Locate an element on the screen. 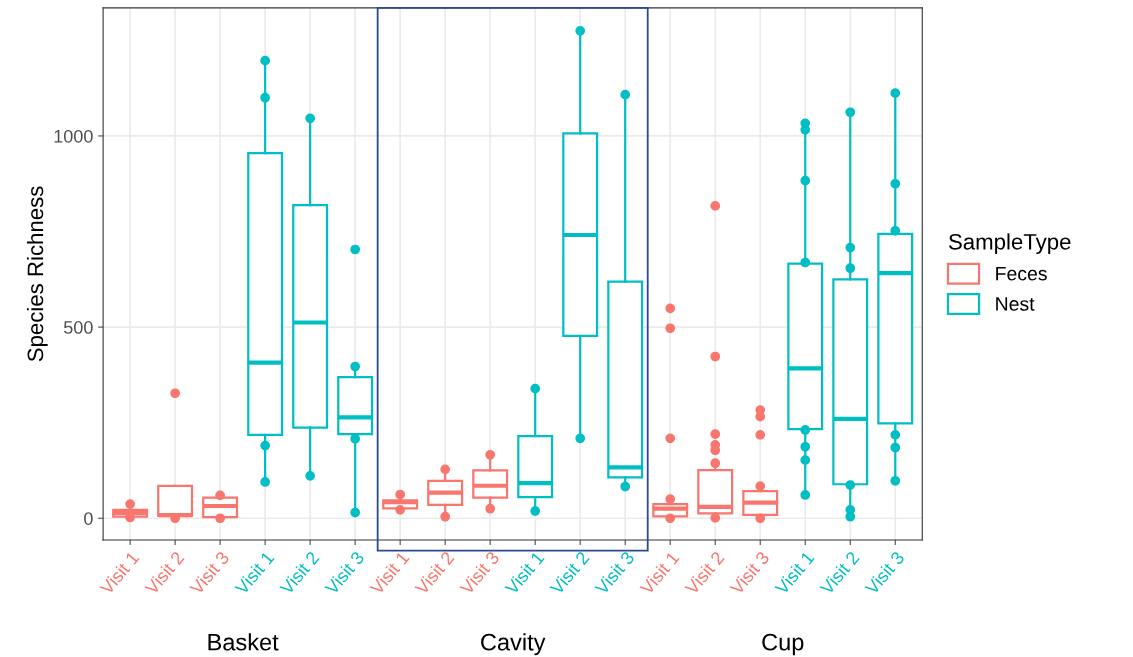 This screenshot has height=657, width=1133. y-axis-title: Species Richness is located at coordinates (37, 274).